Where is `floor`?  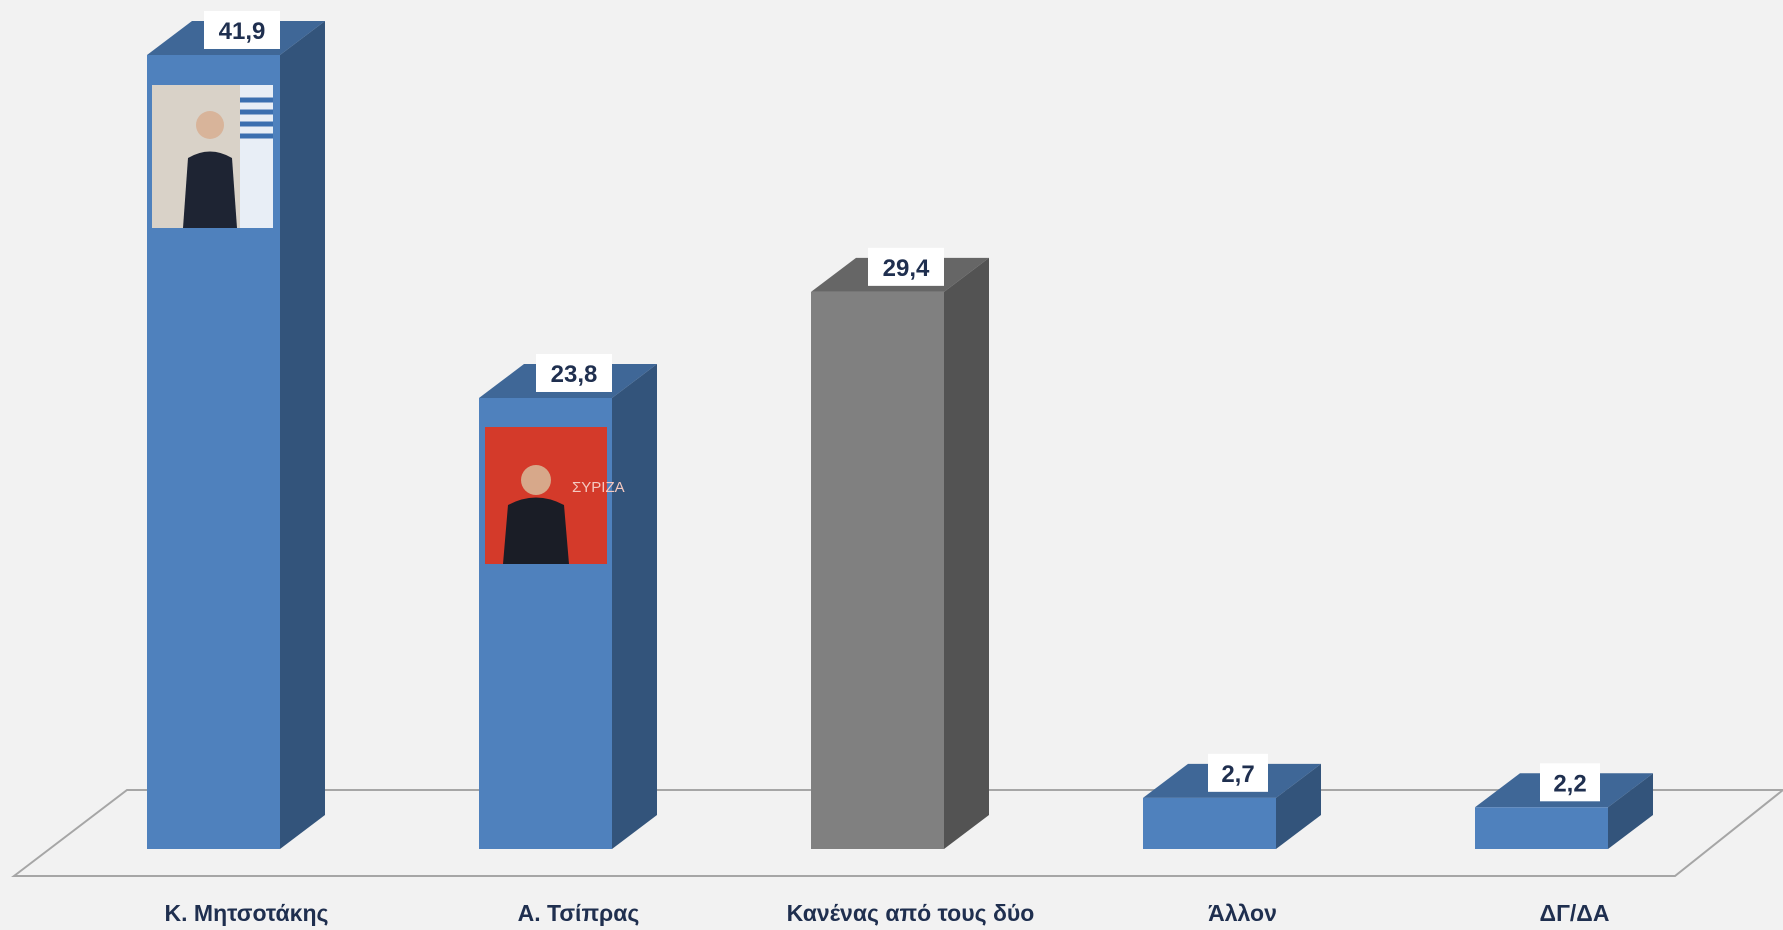
floor is located at coordinates (897, 833).